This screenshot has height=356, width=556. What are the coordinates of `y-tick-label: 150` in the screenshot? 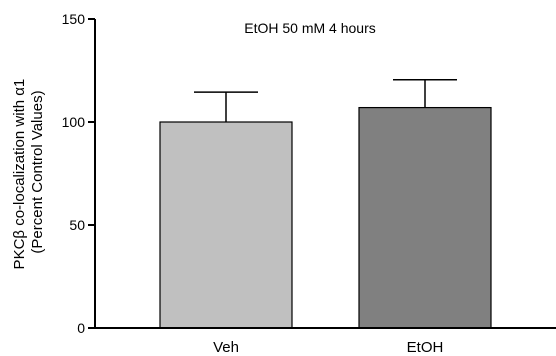 It's located at (74, 19).